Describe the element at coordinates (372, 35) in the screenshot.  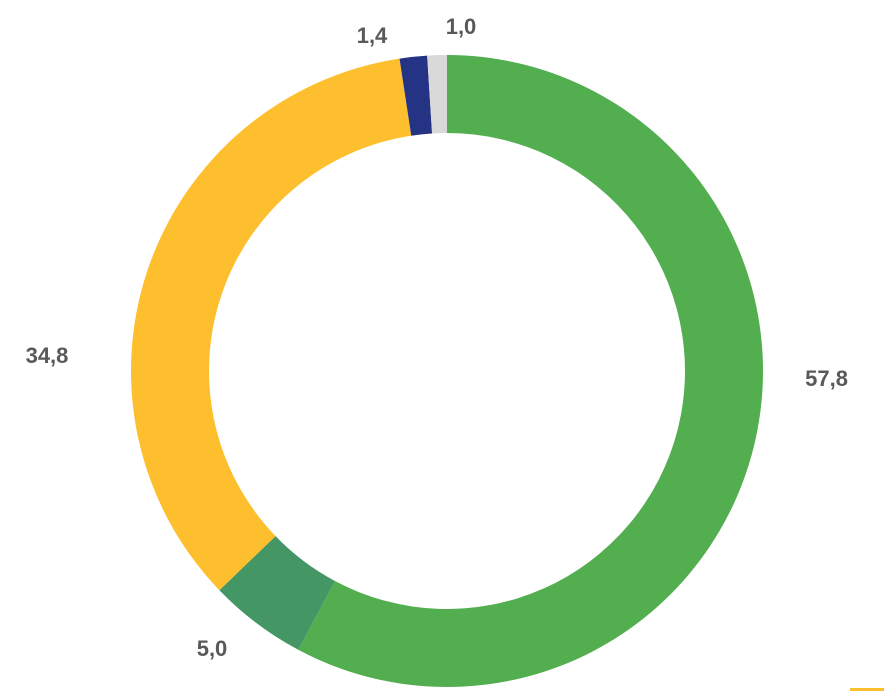
I see `data-label-1-4: 1,4` at that location.